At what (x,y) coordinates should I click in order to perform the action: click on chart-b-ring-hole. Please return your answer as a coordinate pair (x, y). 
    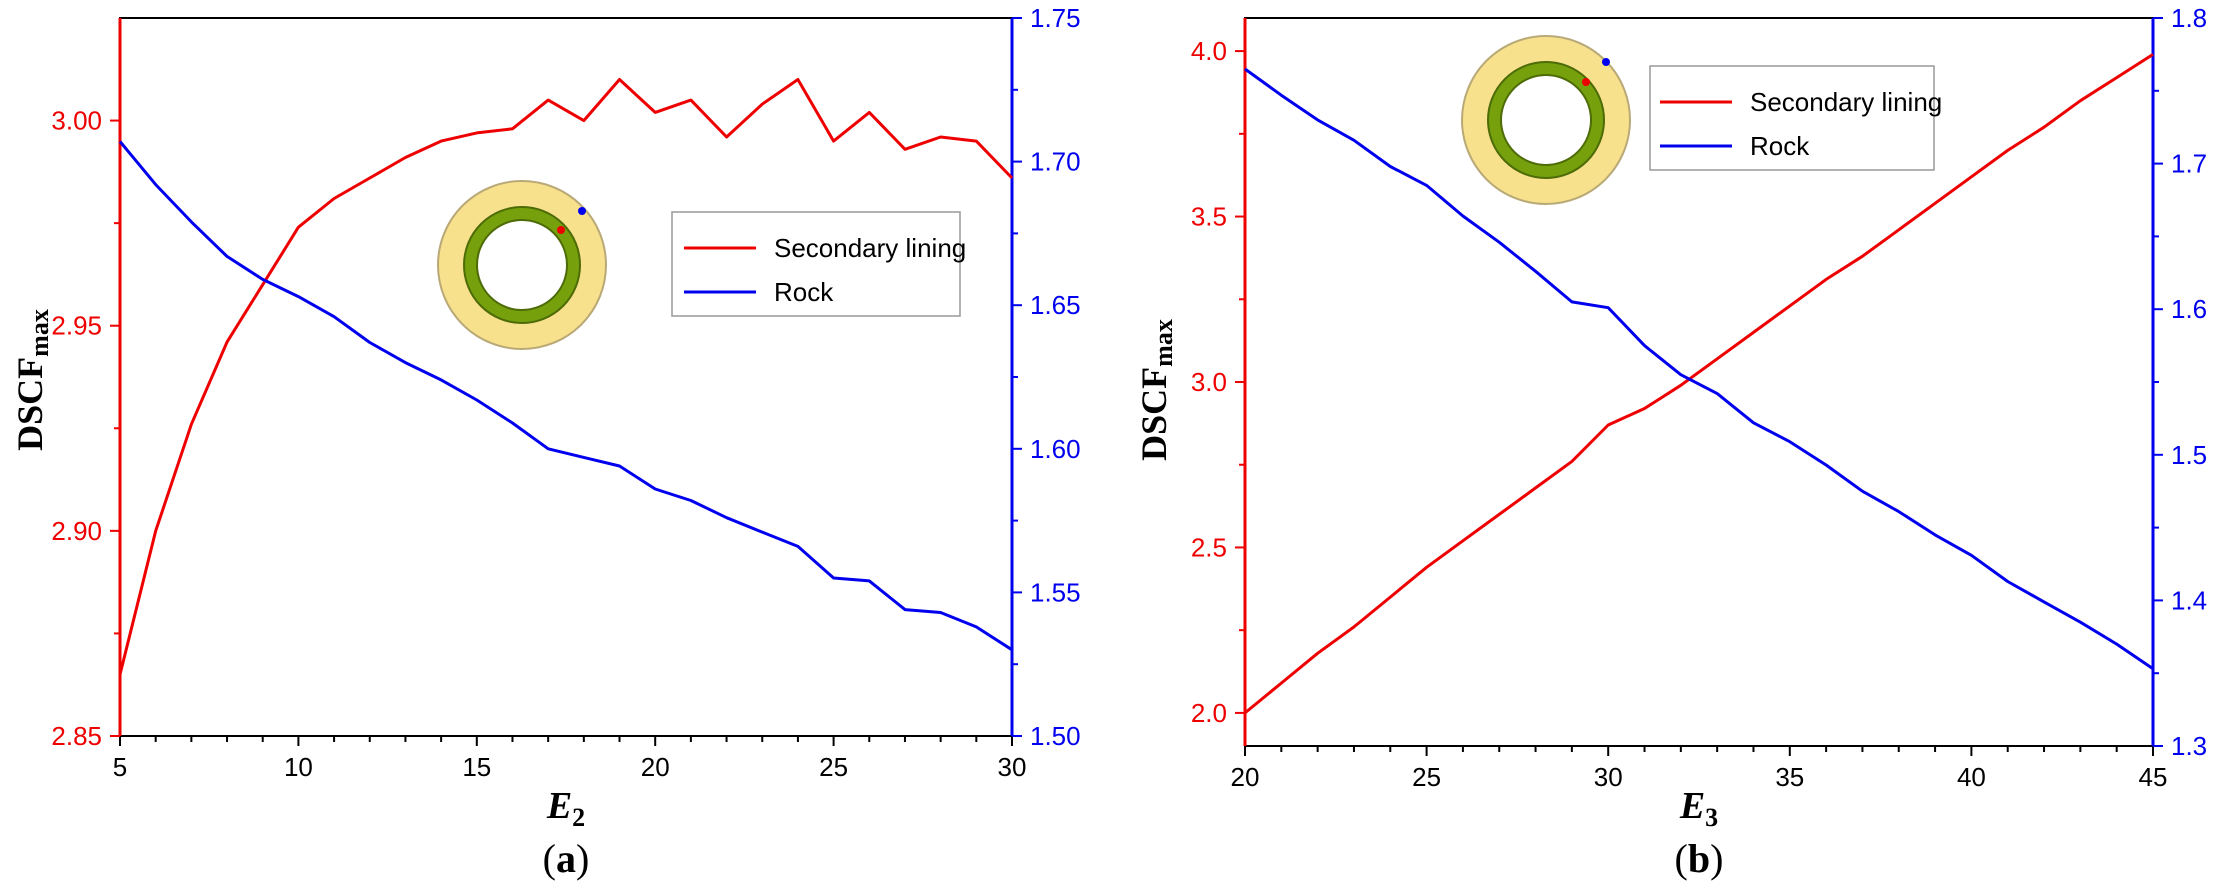
    Looking at the image, I should click on (1546, 120).